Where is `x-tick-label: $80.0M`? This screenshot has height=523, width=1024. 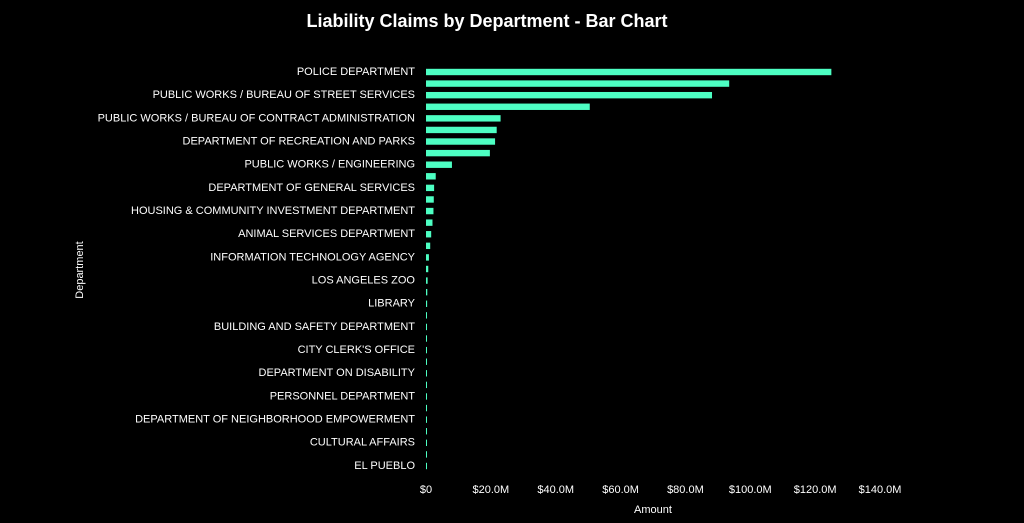 x-tick-label: $80.0M is located at coordinates (685, 490).